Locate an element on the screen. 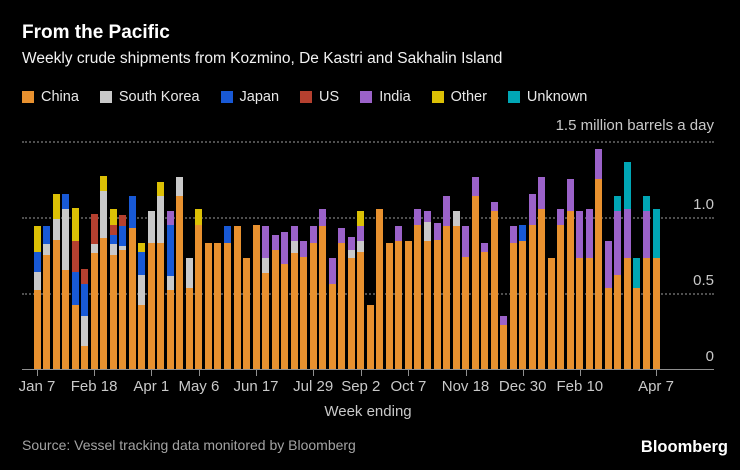 The width and height of the screenshot is (740, 470). x-axis-label-sep-2: Sep 2 is located at coordinates (361, 386).